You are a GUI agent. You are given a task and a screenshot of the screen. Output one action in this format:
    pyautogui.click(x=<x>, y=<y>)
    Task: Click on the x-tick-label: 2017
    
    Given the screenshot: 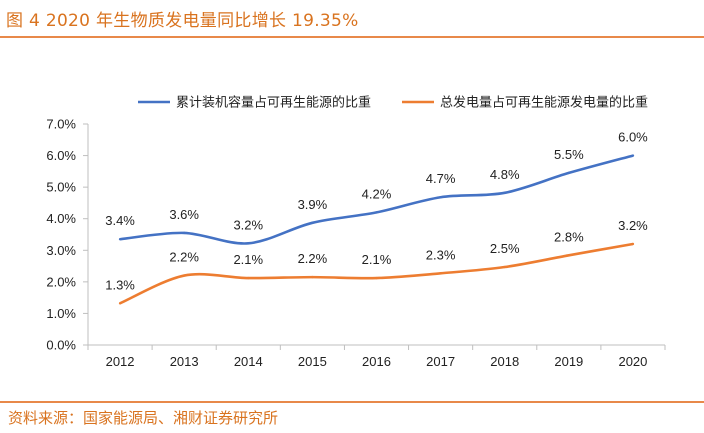 What is the action you would take?
    pyautogui.click(x=440, y=361)
    